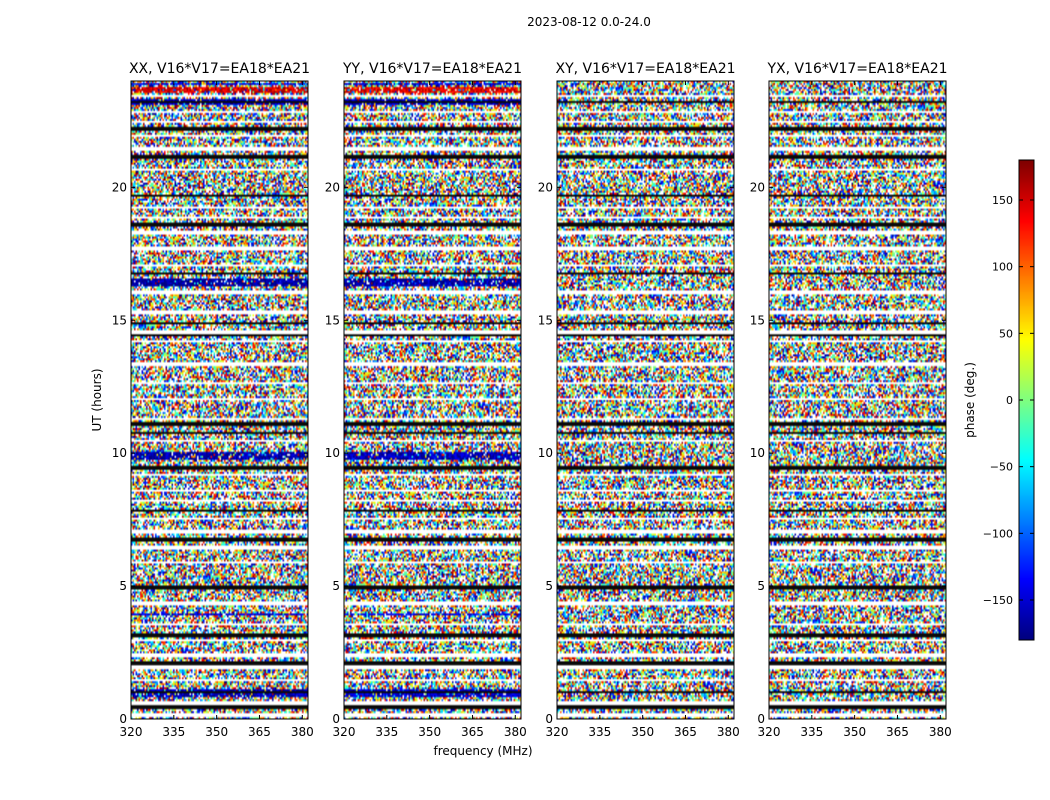 The height and width of the screenshot is (800, 1050). Describe the element at coordinates (970, 400) in the screenshot. I see `colorbar-label: phase (deg.)` at that location.